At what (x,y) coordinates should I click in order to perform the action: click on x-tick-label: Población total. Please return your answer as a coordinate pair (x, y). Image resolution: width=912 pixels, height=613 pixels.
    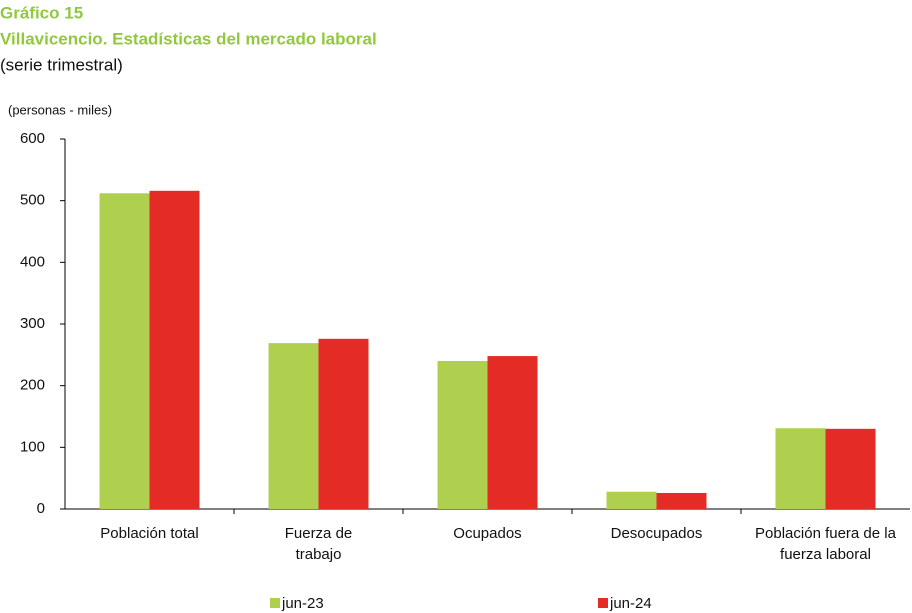
    Looking at the image, I should click on (149, 533).